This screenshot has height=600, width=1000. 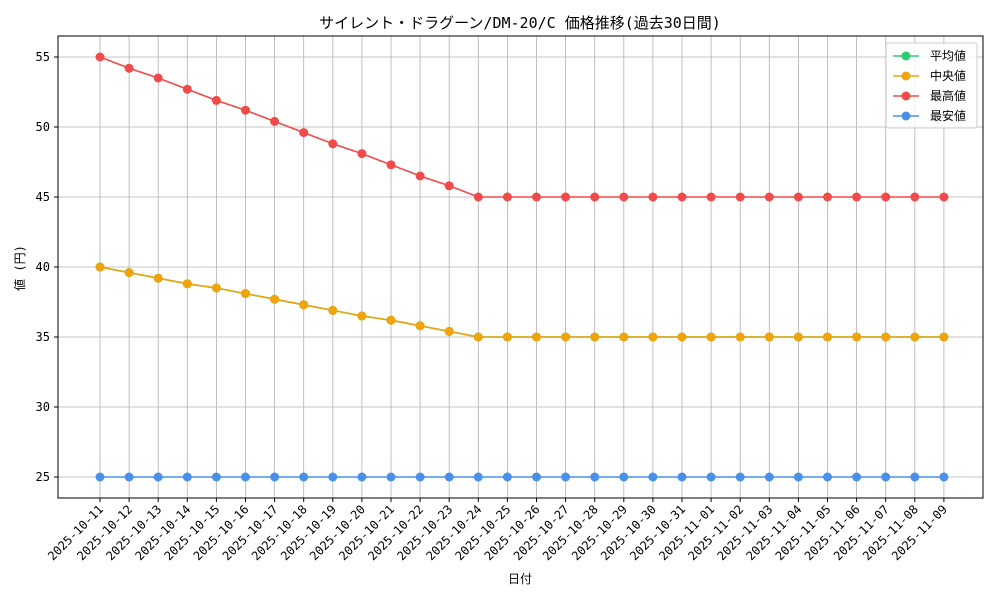 I want to click on legend-item-3: 最安値, so click(x=929, y=115).